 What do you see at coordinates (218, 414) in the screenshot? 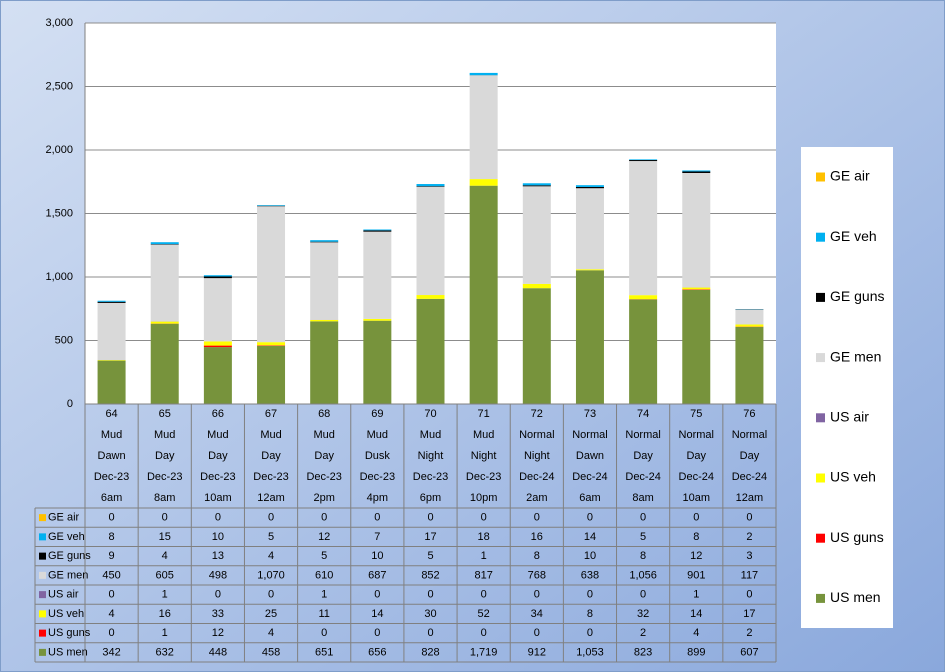
I see `x-tick-label: 66` at bounding box center [218, 414].